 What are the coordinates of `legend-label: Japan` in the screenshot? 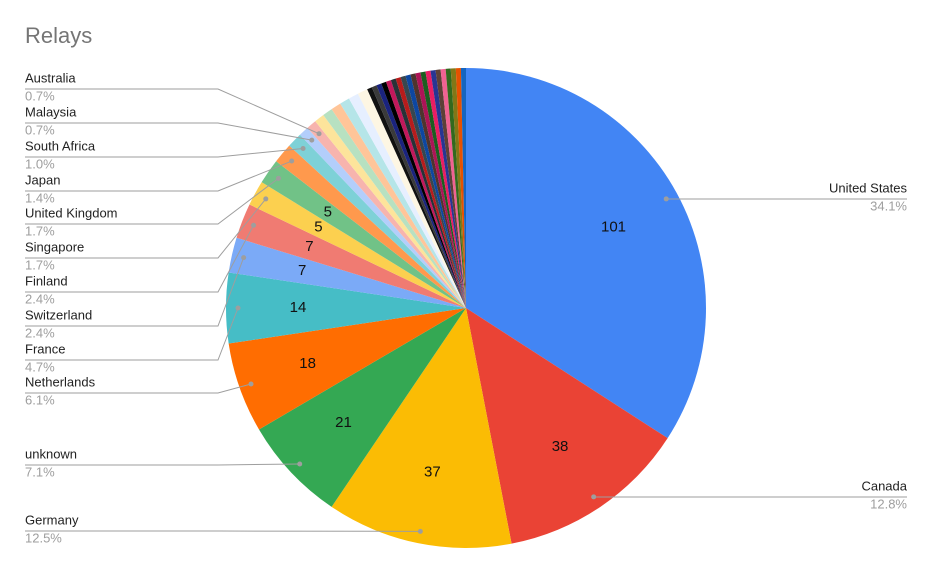 It's located at (42, 179).